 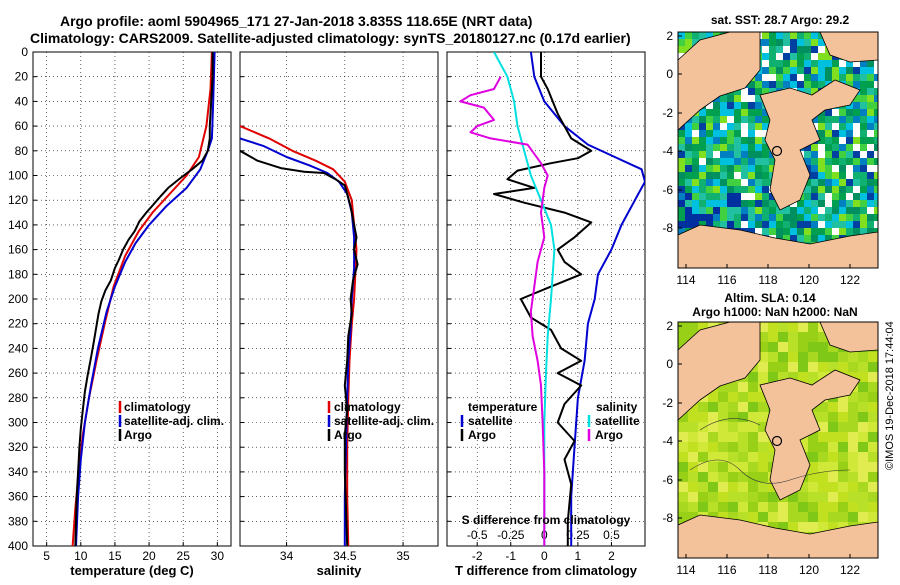 What do you see at coordinates (778, 442) in the screenshot?
I see `sla-map` at bounding box center [778, 442].